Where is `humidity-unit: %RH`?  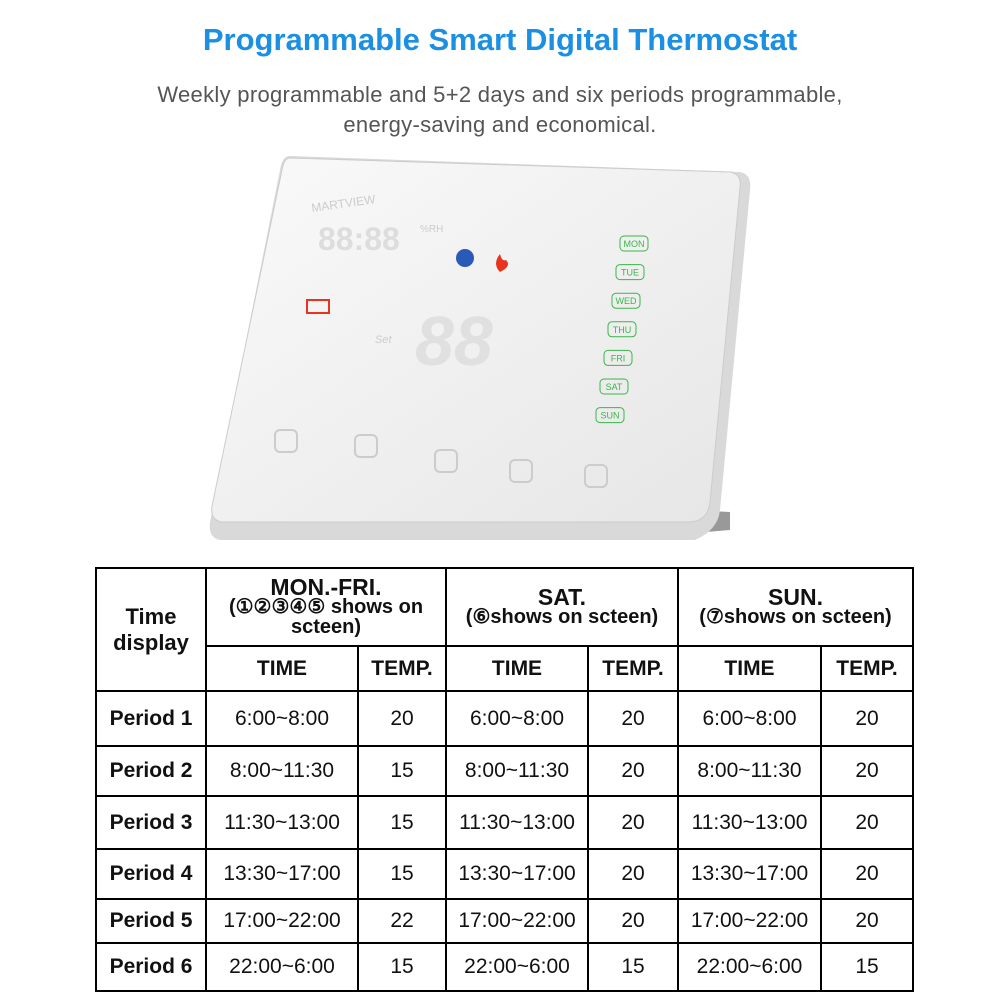 humidity-unit: %RH is located at coordinates (431, 229).